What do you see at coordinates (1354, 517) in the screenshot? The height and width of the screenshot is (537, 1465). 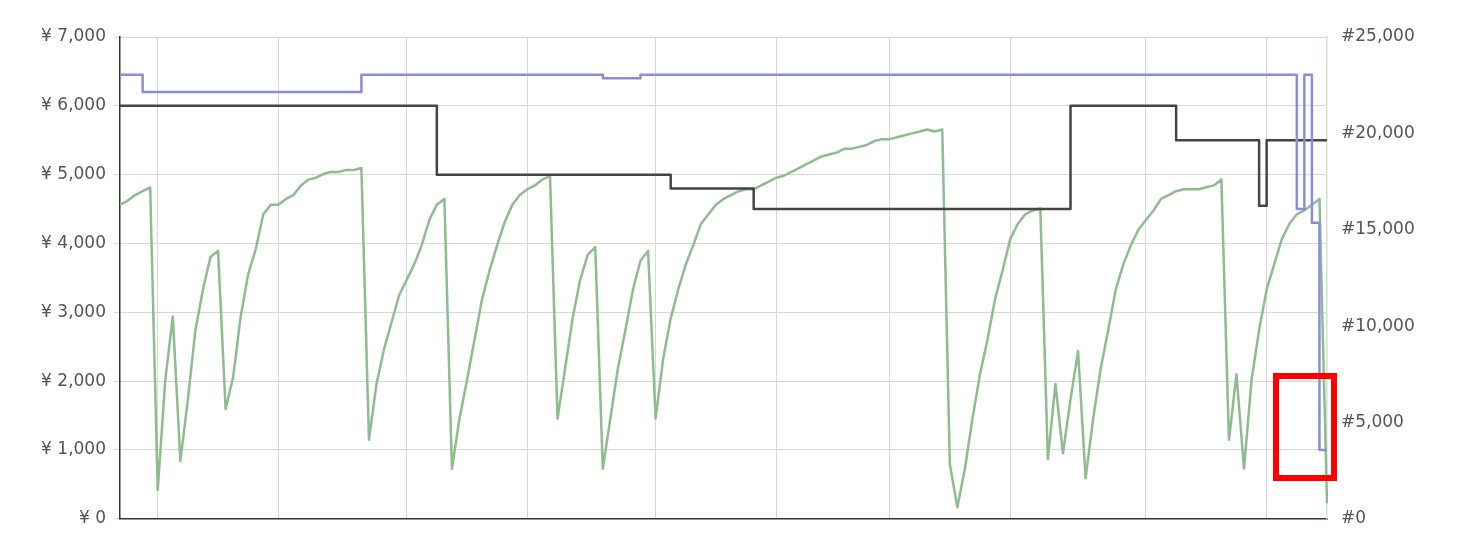 I see `y2-tick-label: #0` at bounding box center [1354, 517].